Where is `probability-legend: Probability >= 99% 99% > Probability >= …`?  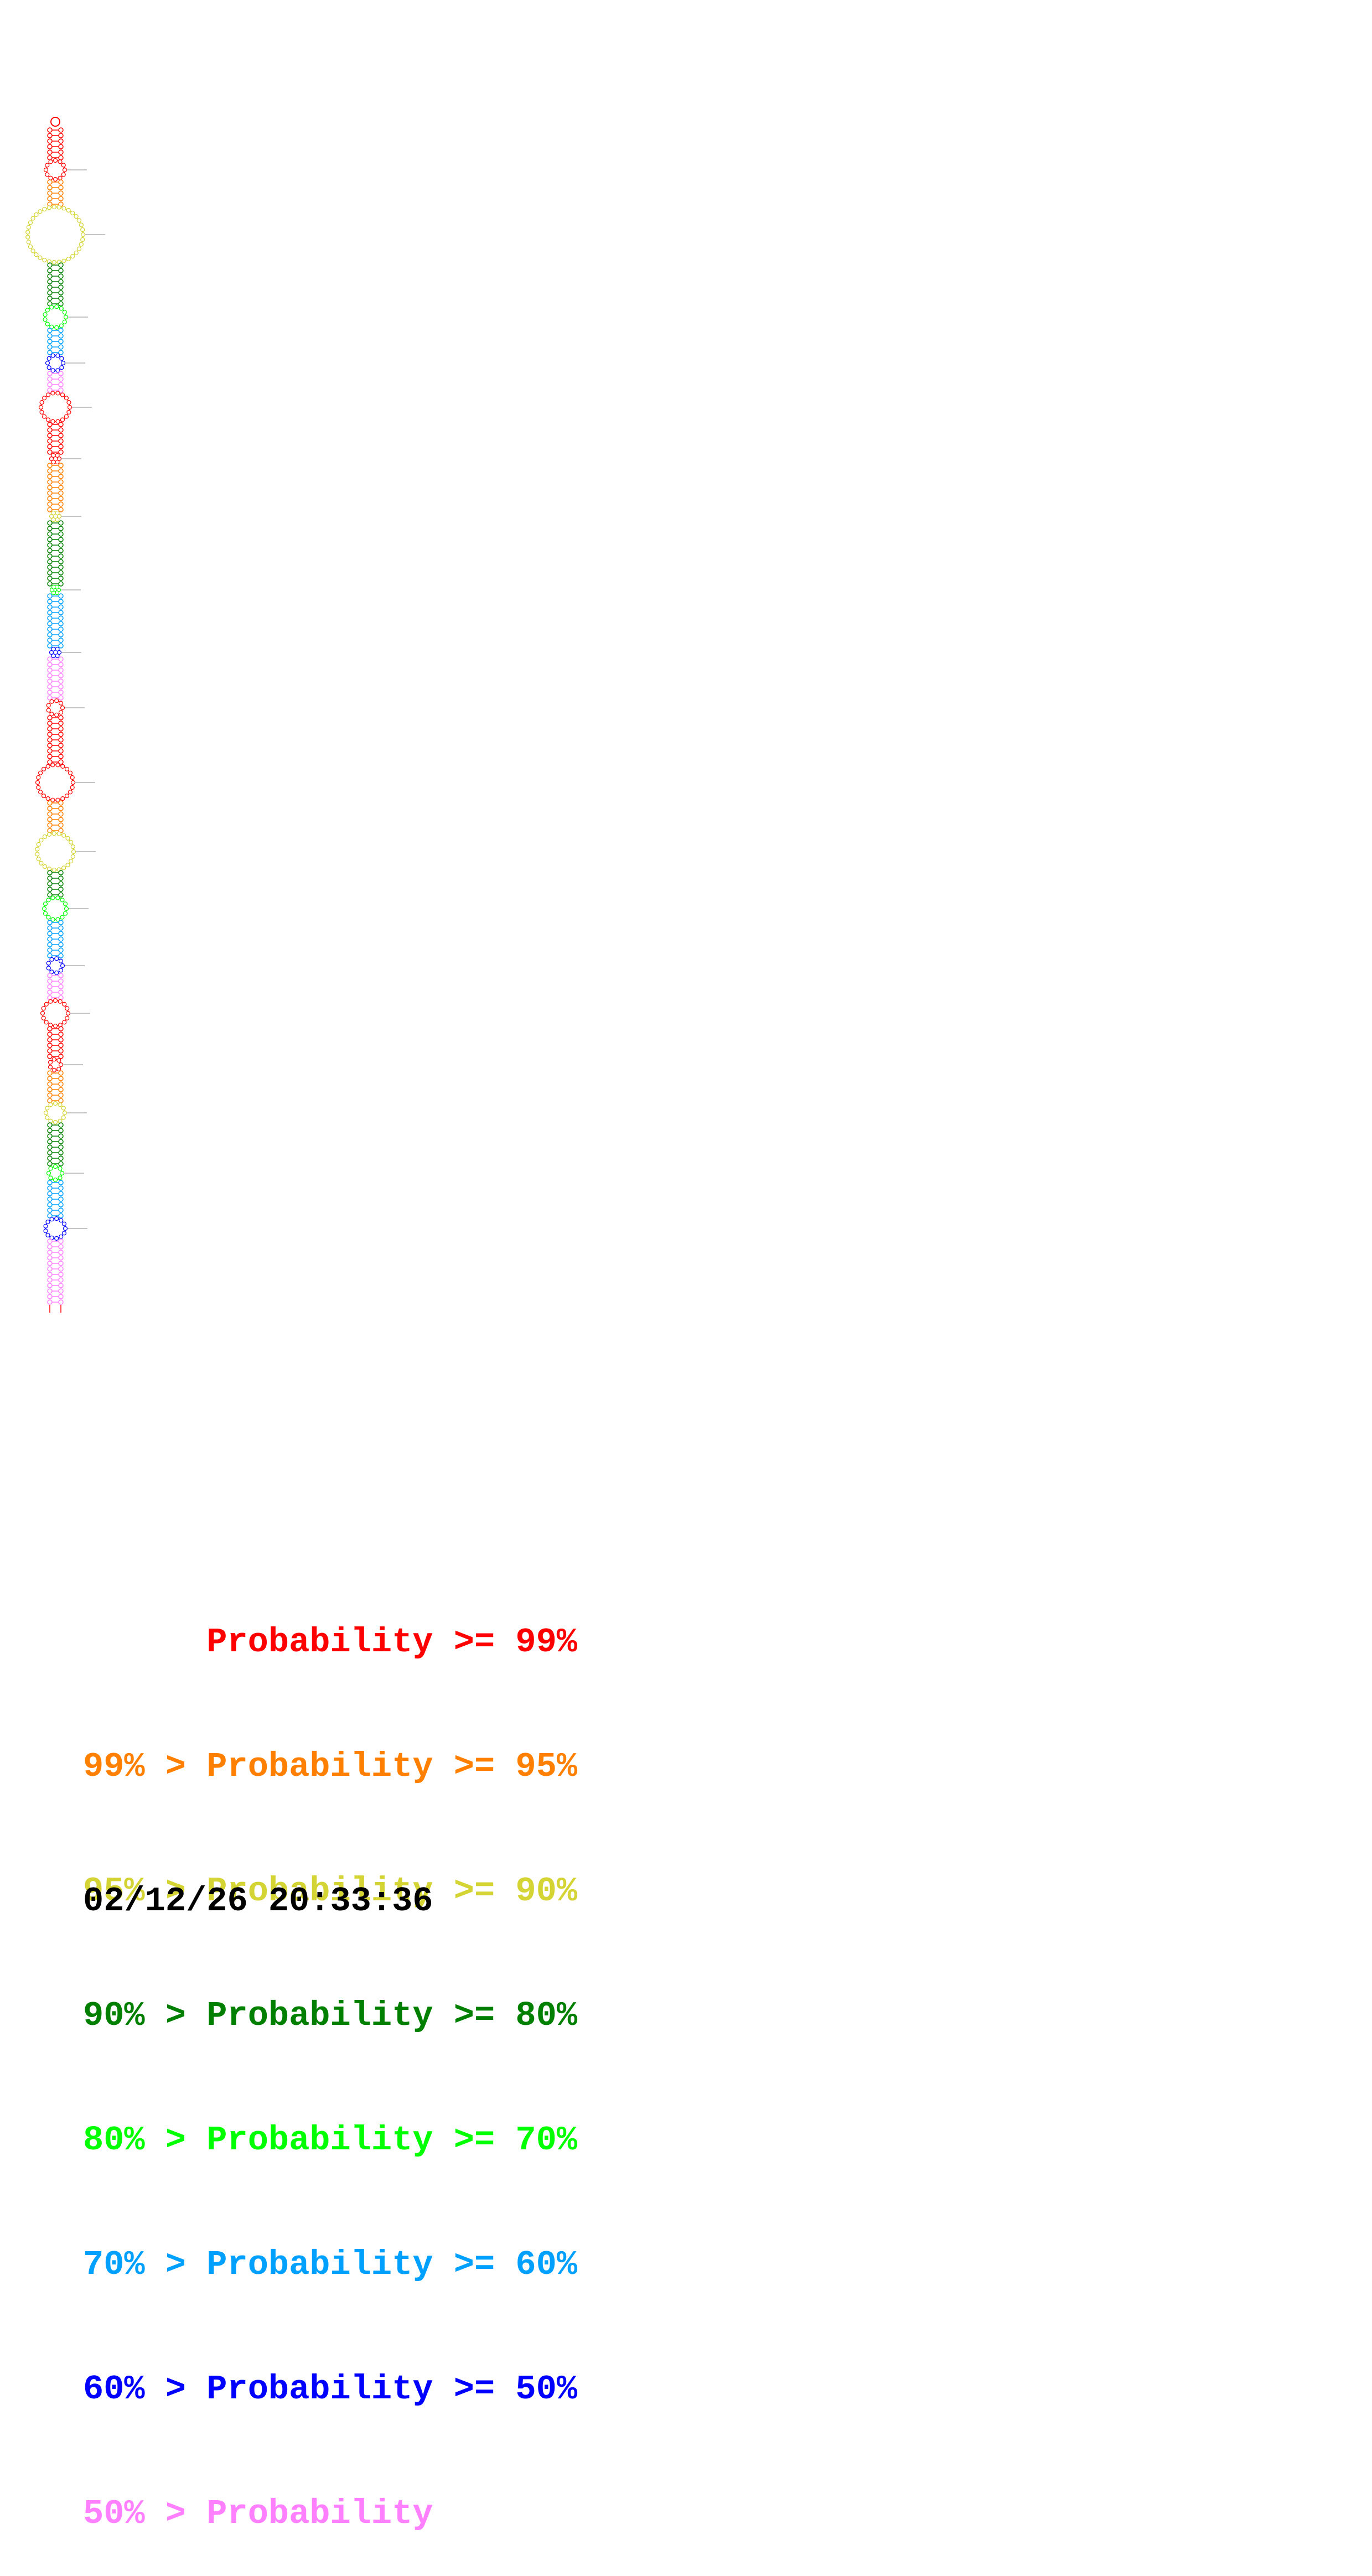
probability-legend: Probability >= 99% 99% > Probability >= … is located at coordinates (330, 2057).